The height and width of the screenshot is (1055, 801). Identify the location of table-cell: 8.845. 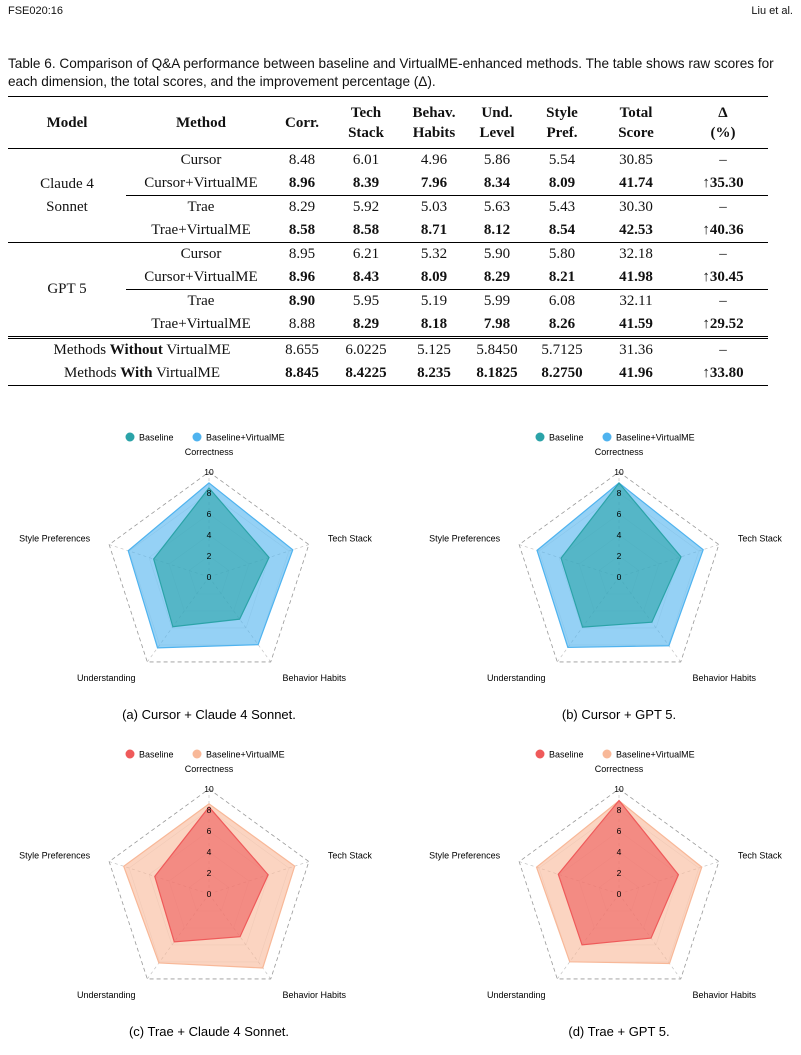
(302, 374).